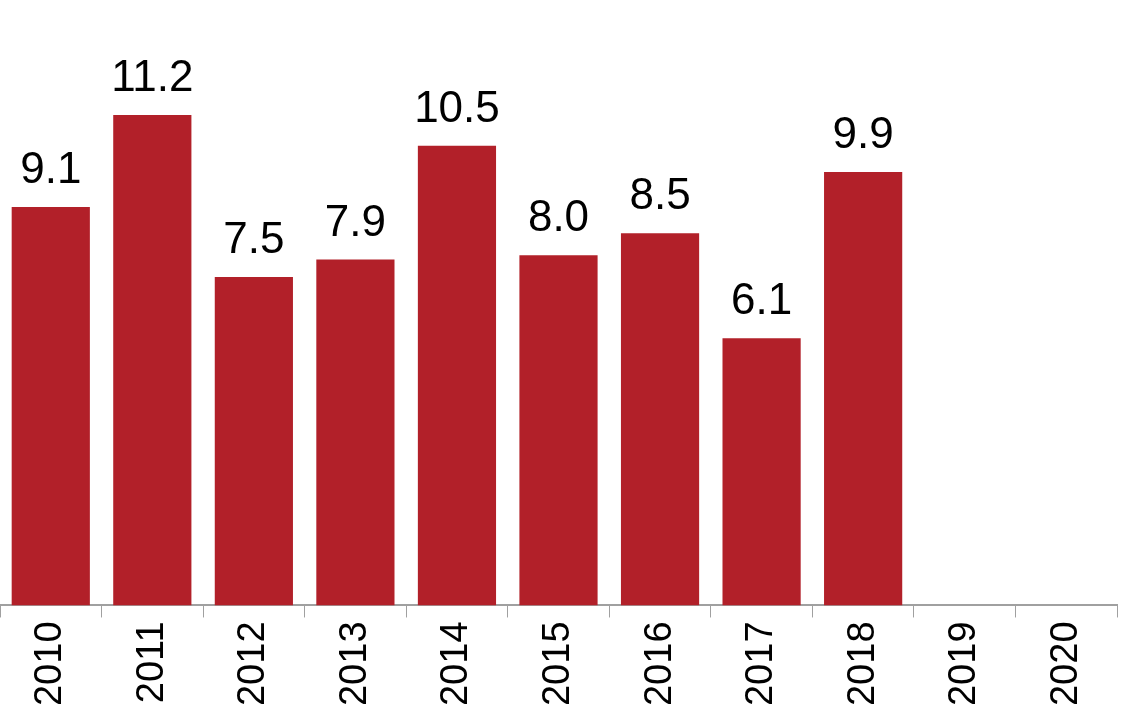 This screenshot has width=1127, height=714. Describe the element at coordinates (152, 76) in the screenshot. I see `data-label: 11.2` at that location.